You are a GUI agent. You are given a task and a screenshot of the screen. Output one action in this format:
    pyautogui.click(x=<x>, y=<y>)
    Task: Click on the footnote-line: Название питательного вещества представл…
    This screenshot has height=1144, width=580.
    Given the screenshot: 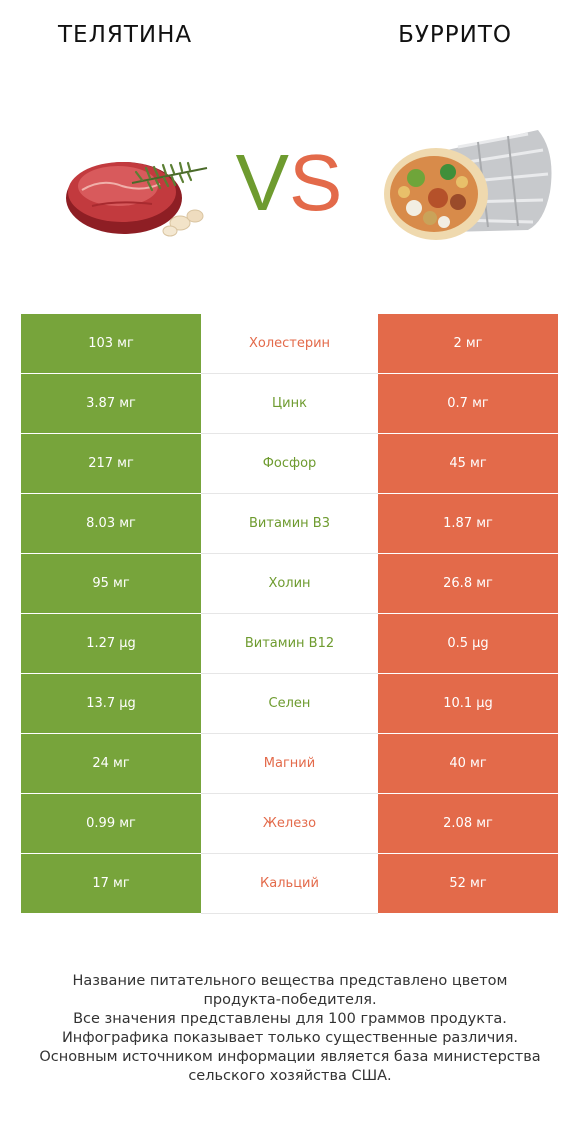 What is the action you would take?
    pyautogui.click(x=290, y=981)
    